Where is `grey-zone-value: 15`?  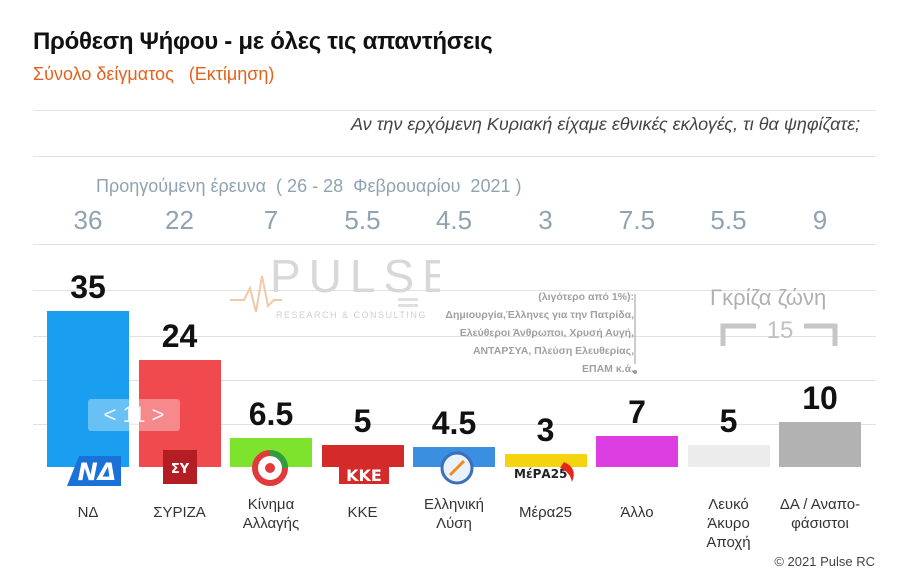
grey-zone-value: 15 is located at coordinates (780, 330).